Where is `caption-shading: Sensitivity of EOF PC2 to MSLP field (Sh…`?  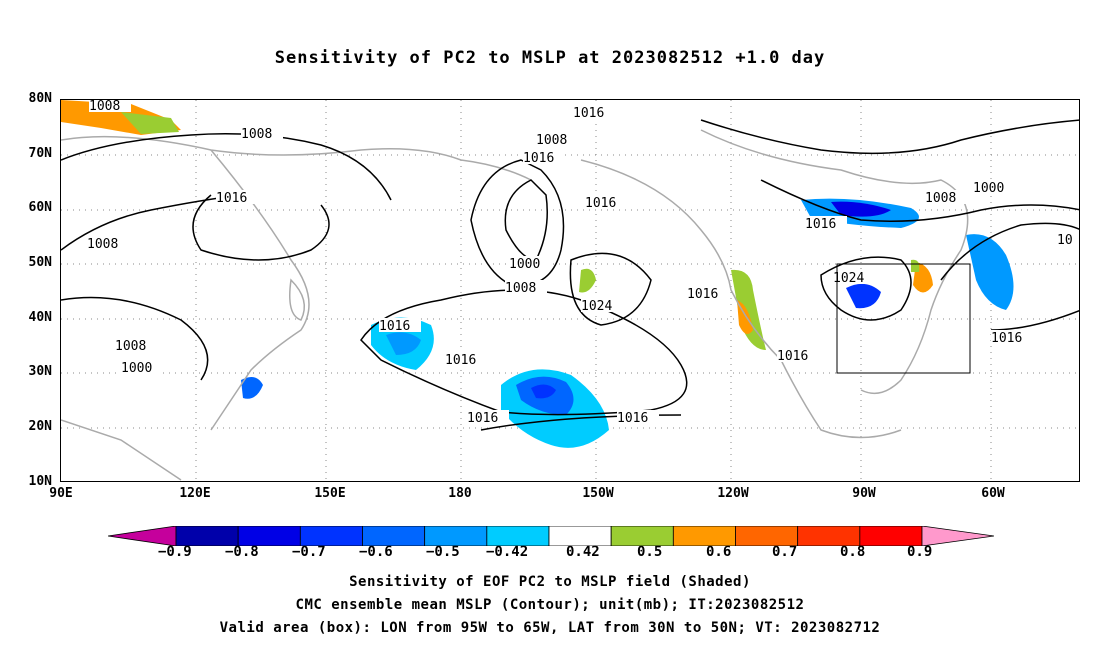
caption-shading: Sensitivity of EOF PC2 to MSLP field (Sh… is located at coordinates (550, 582).